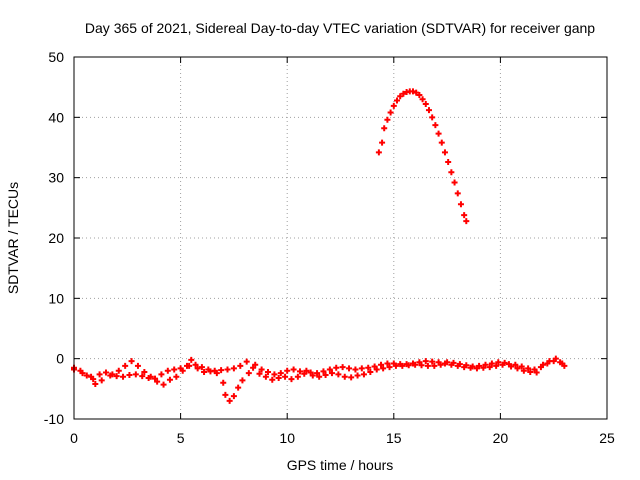 Image resolution: width=640 pixels, height=480 pixels. I want to click on y-axis-label: SDTVAR / TECUs, so click(13, 238).